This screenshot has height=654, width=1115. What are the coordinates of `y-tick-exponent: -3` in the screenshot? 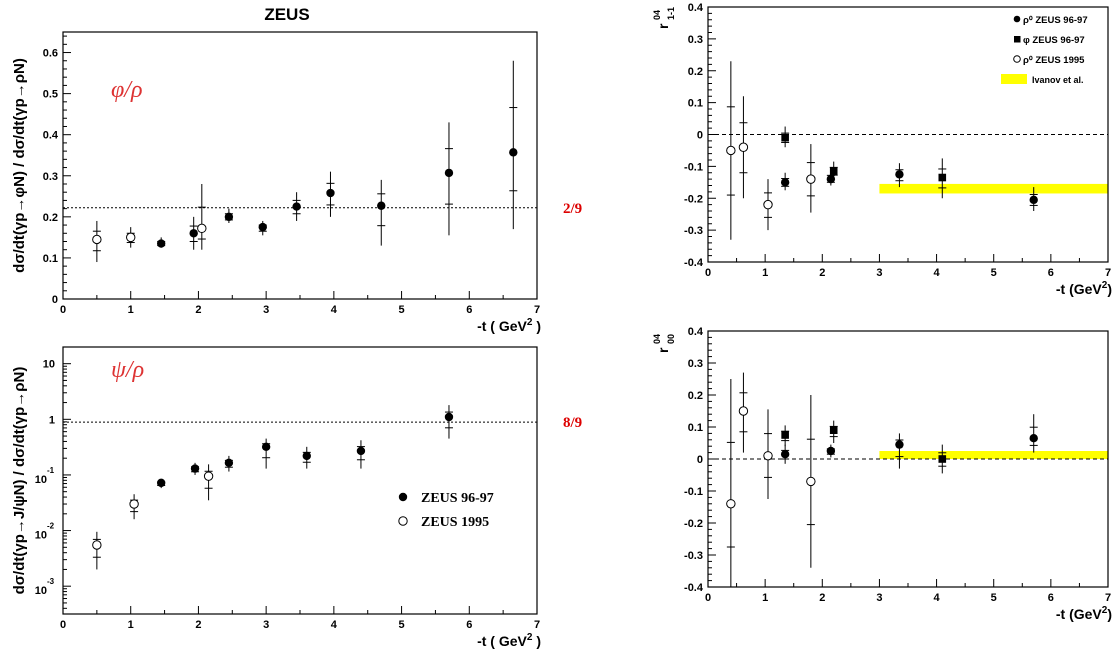 It's located at (51, 581).